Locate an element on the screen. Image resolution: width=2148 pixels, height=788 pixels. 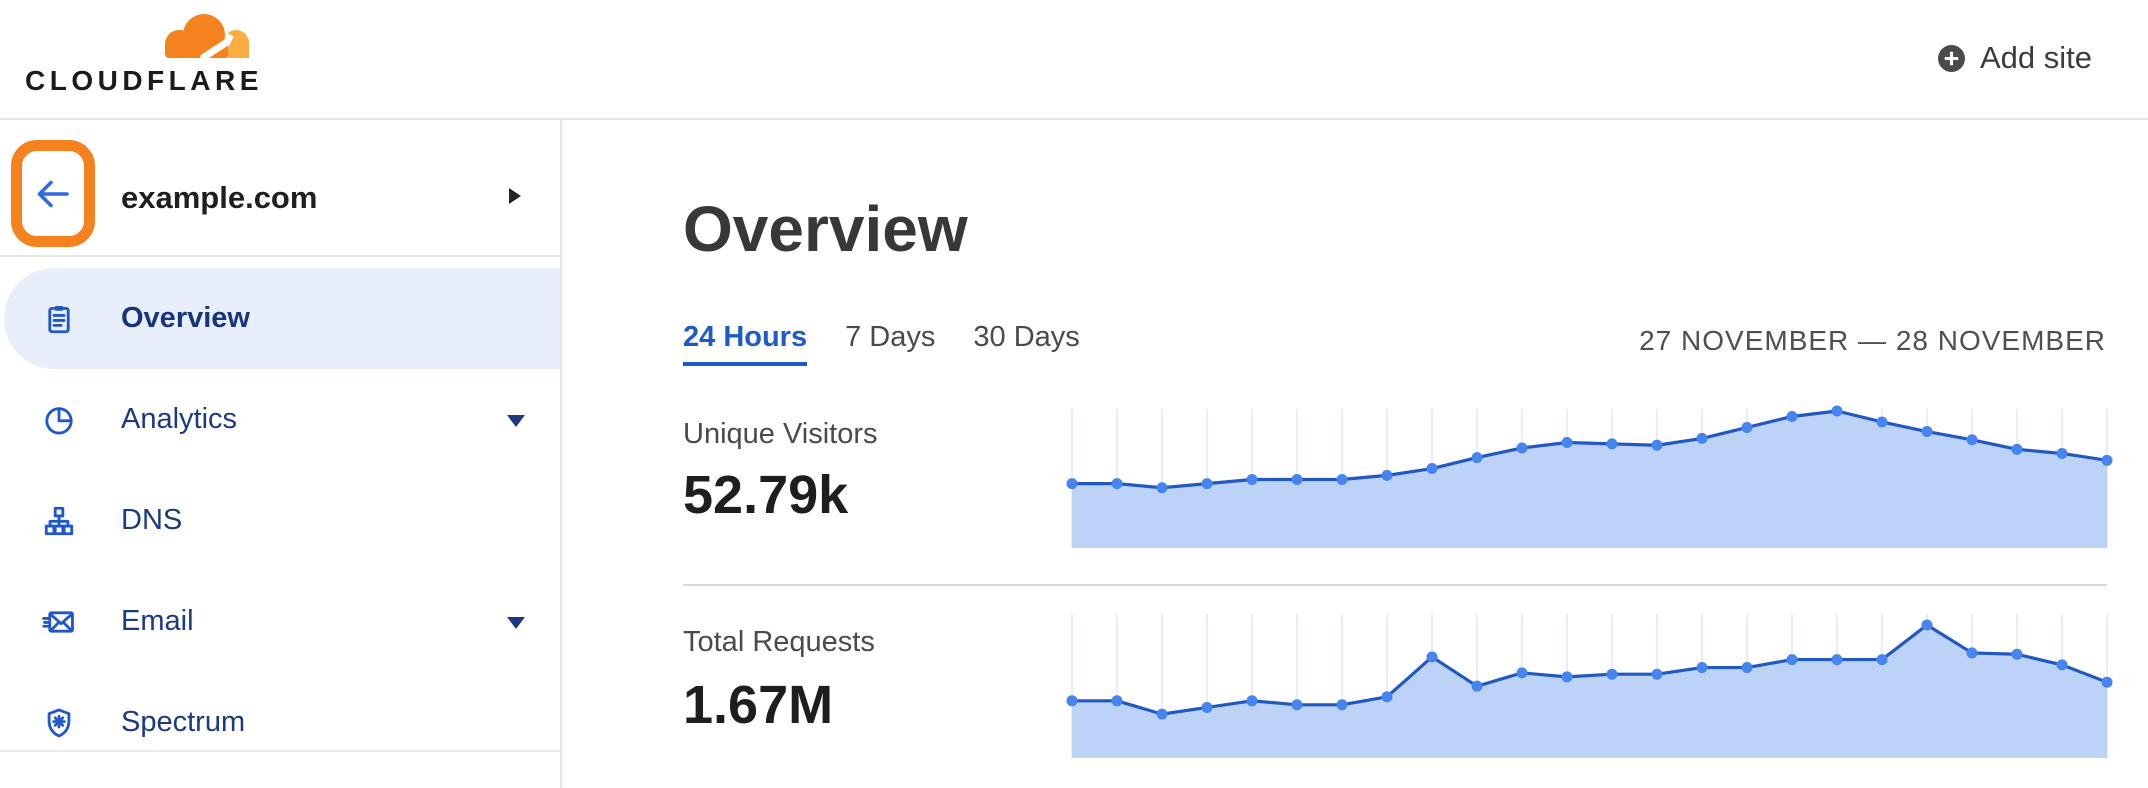
sidebar-item-overview: Overview is located at coordinates (282, 318).